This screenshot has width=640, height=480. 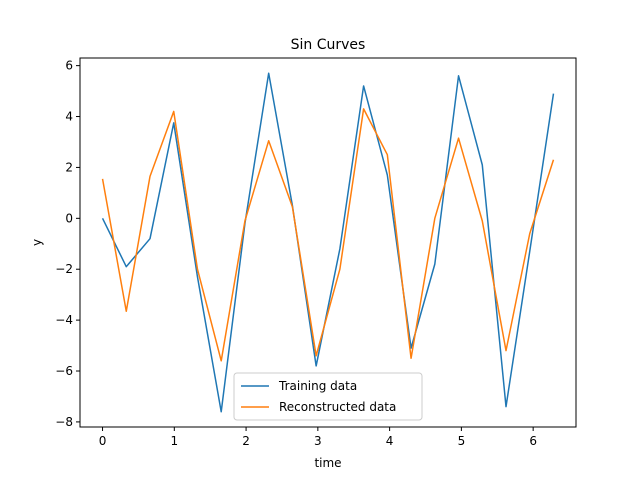 I want to click on x-tick-label: 2, so click(x=246, y=441).